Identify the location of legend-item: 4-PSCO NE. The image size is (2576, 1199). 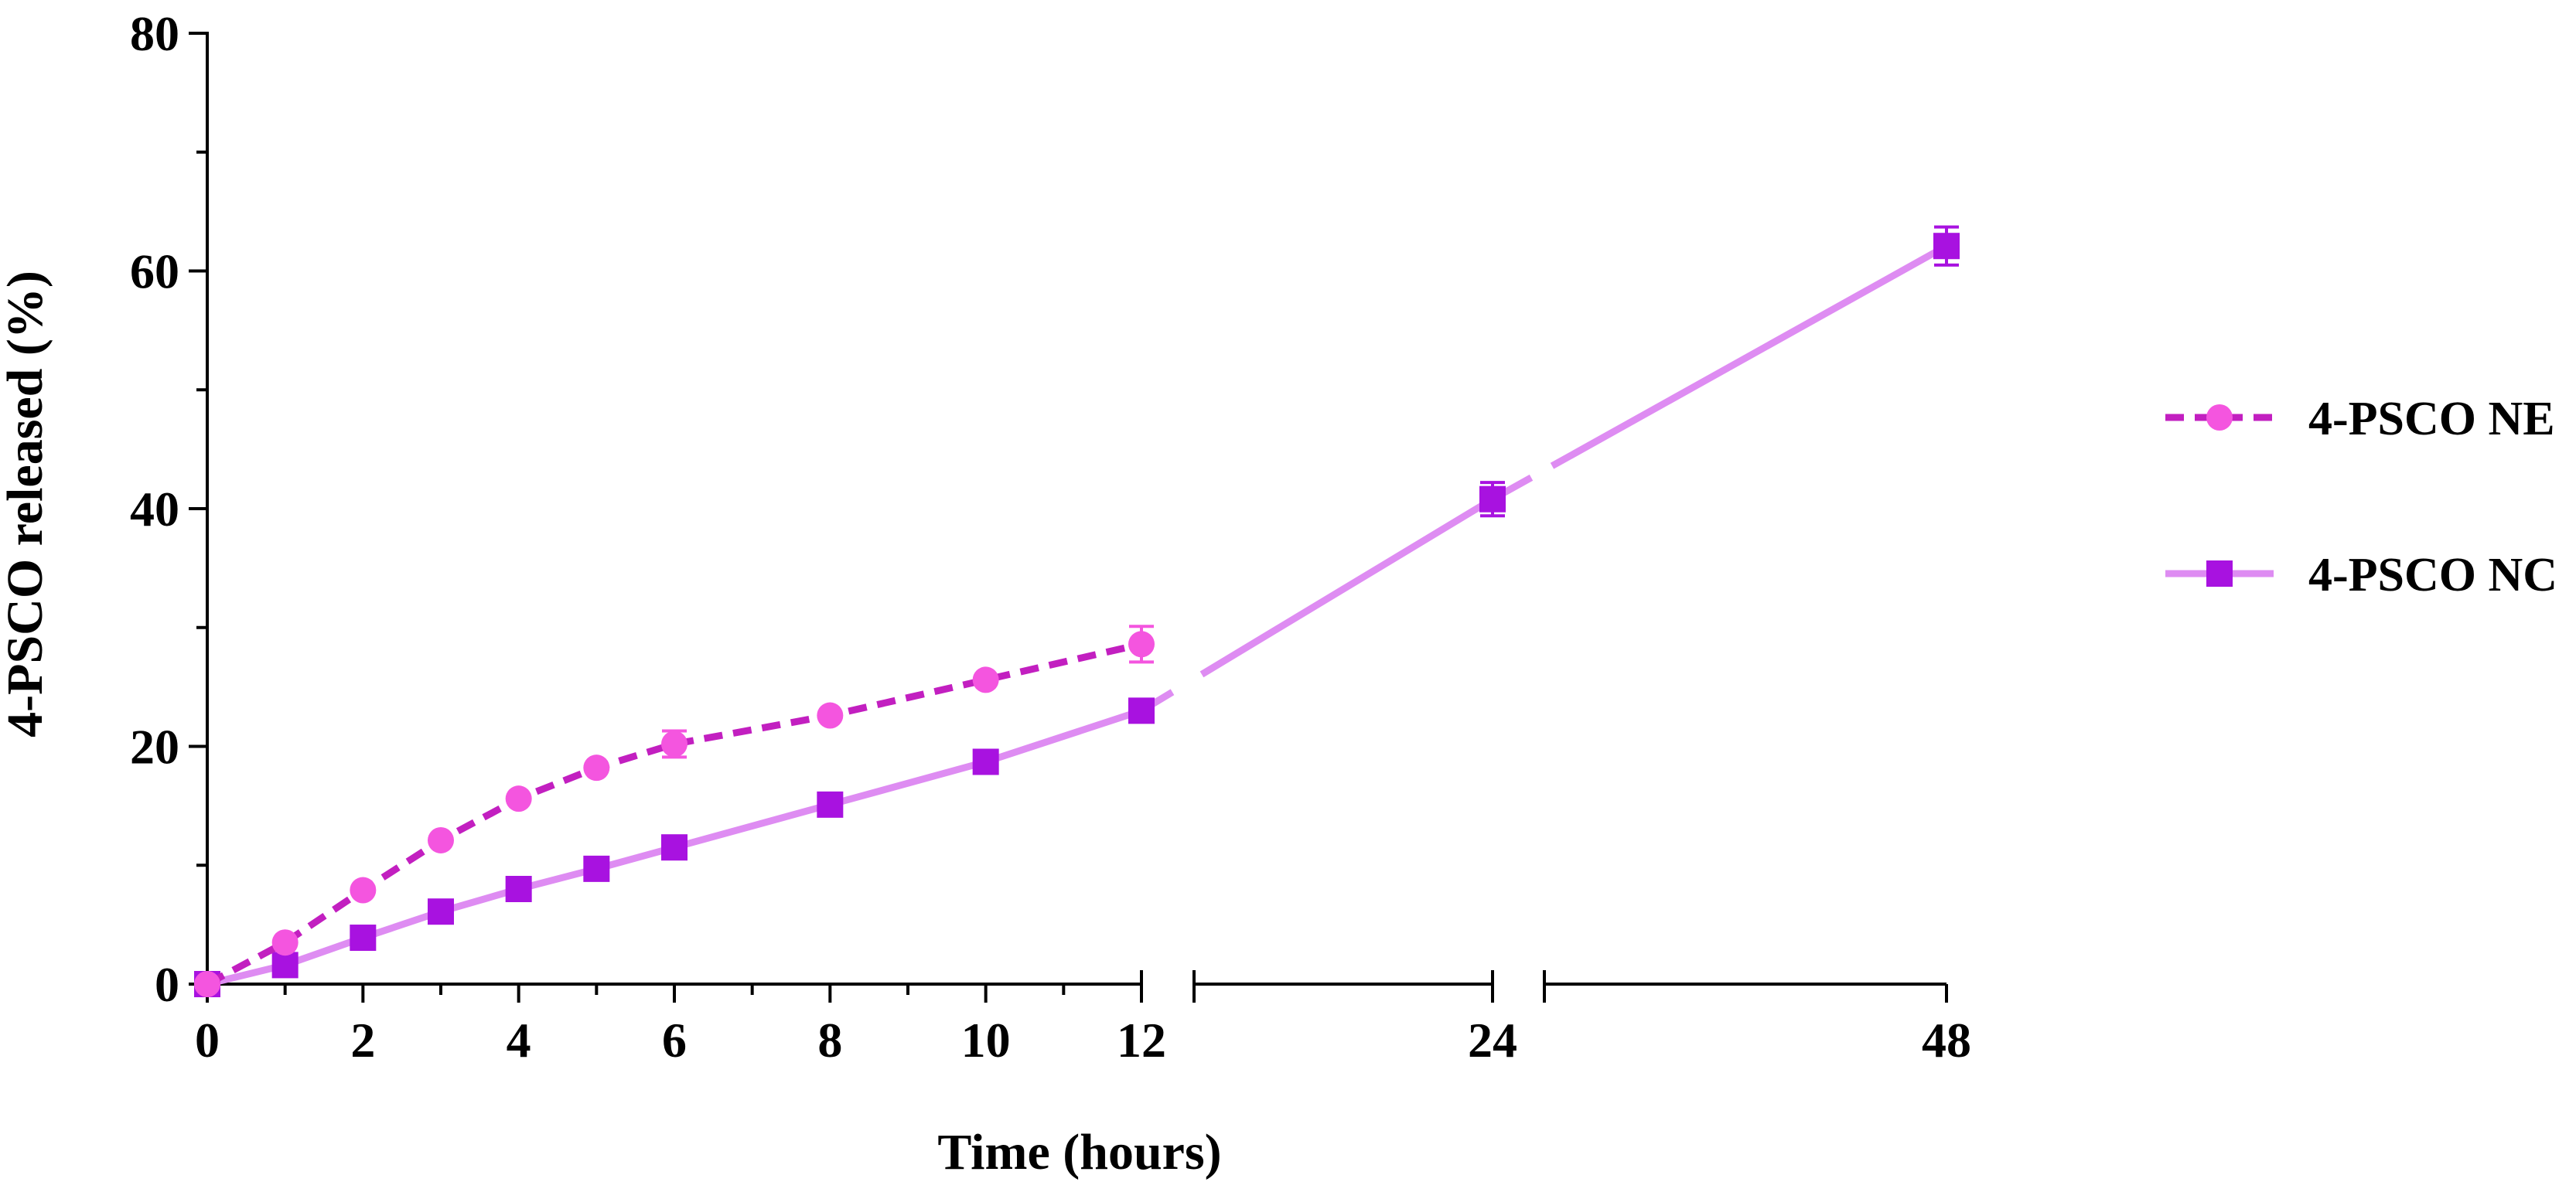
(2360, 419).